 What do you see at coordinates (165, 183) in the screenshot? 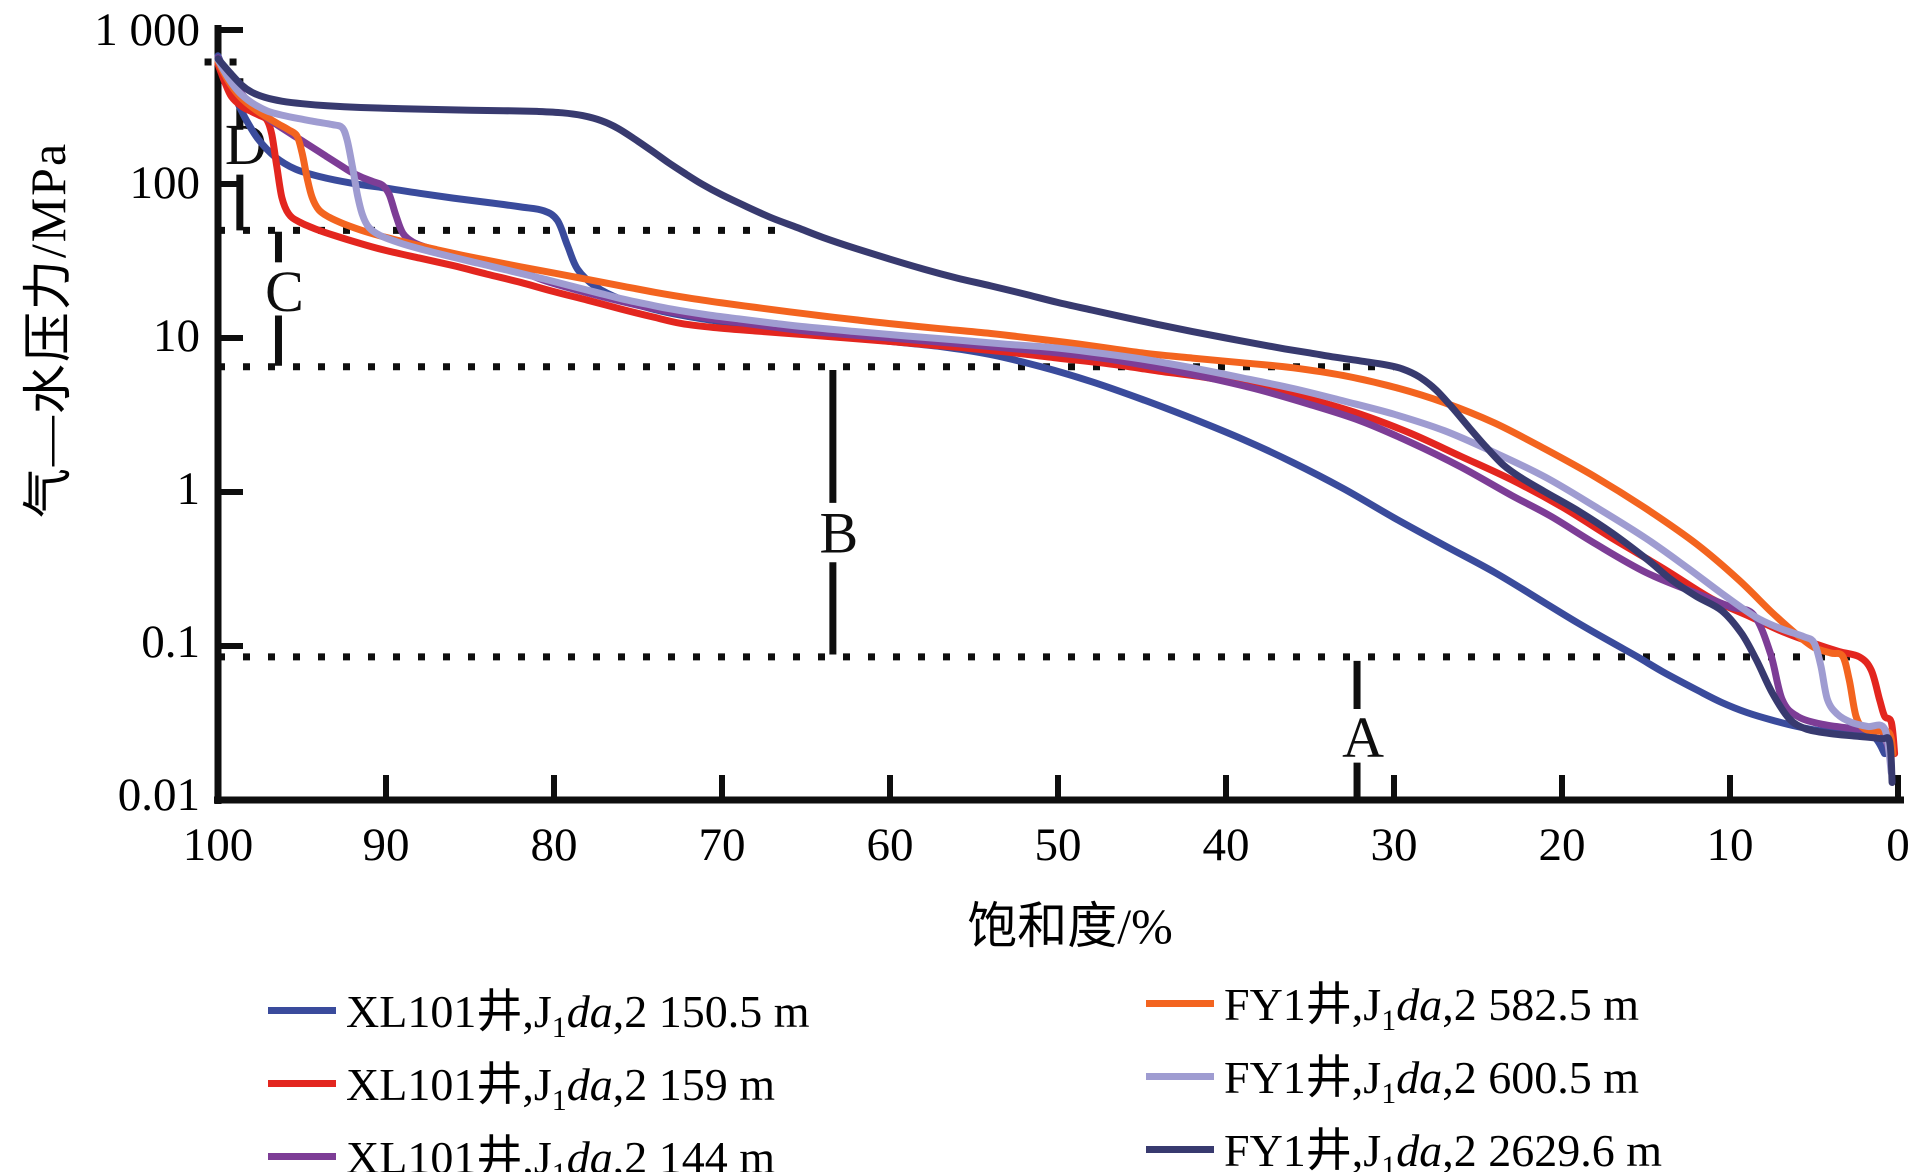
I see `y-tick-label: 100` at bounding box center [165, 183].